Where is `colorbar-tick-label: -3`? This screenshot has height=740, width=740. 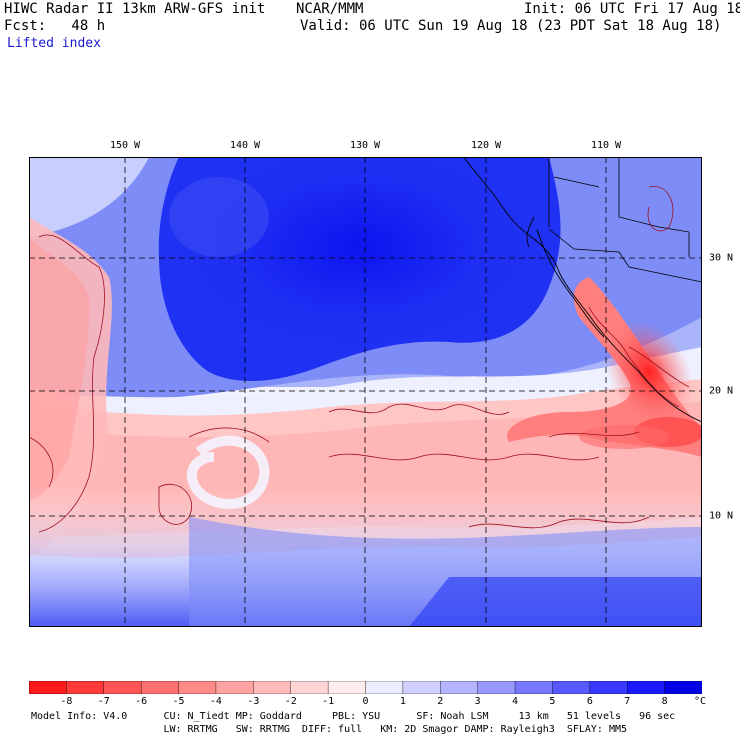
colorbar-tick-label: -3 is located at coordinates (253, 701).